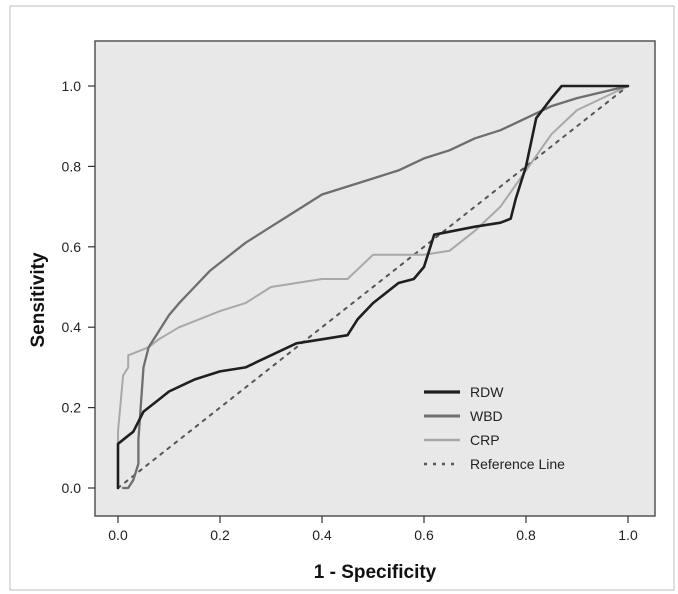 This screenshot has width=678, height=594. Describe the element at coordinates (322, 535) in the screenshot. I see `x-tick-label: 0.4` at that location.